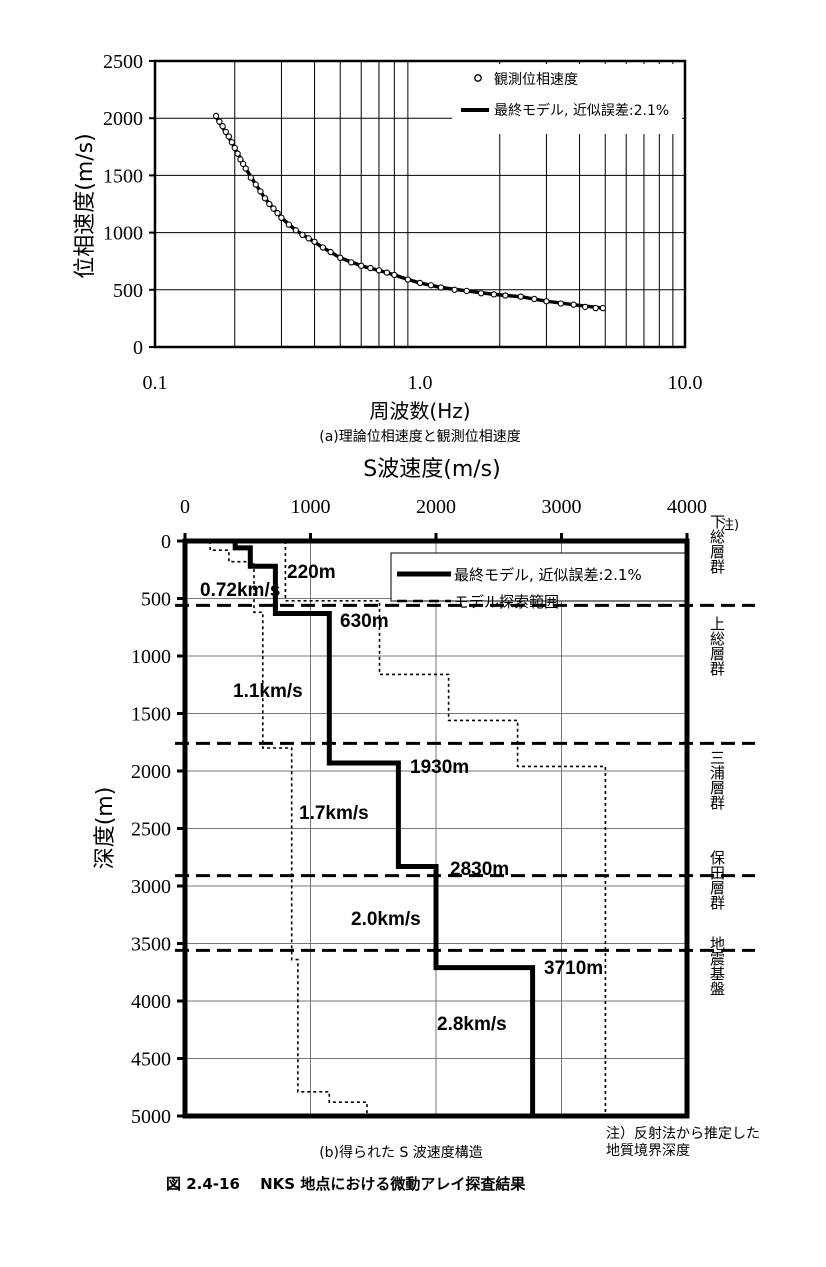 The height and width of the screenshot is (1267, 826). Describe the element at coordinates (685, 383) in the screenshot. I see `x-tick-label: 10.0` at that location.